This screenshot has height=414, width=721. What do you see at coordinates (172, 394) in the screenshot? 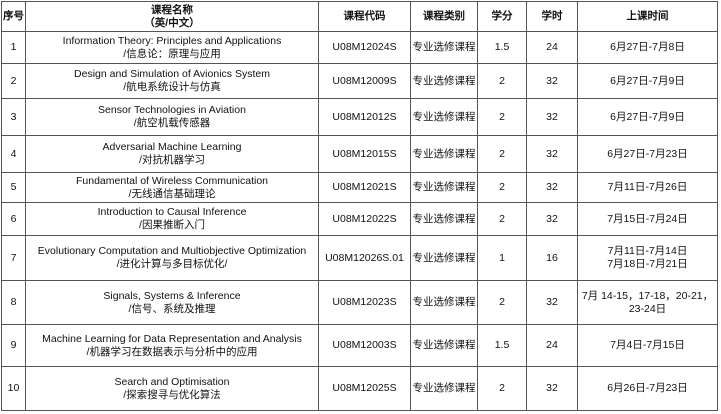
I see `course-name-zh: /探索搜寻与优化算法` at bounding box center [172, 394].